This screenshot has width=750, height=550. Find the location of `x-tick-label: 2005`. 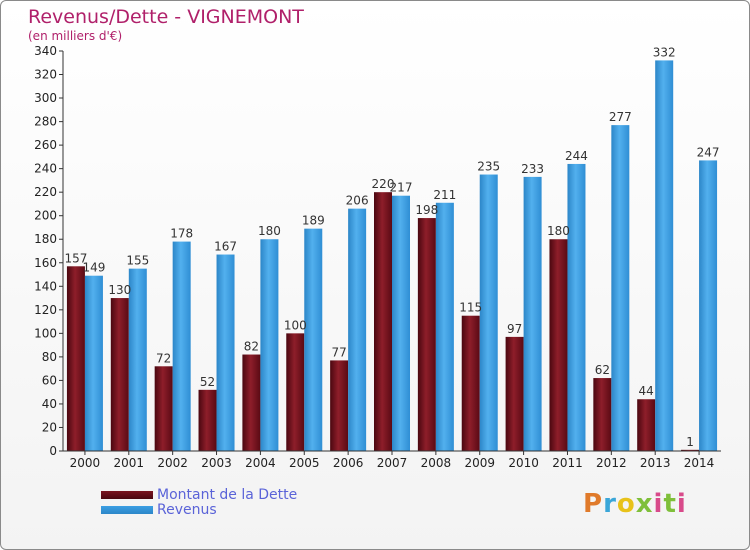

x-tick-label: 2005 is located at coordinates (304, 463).